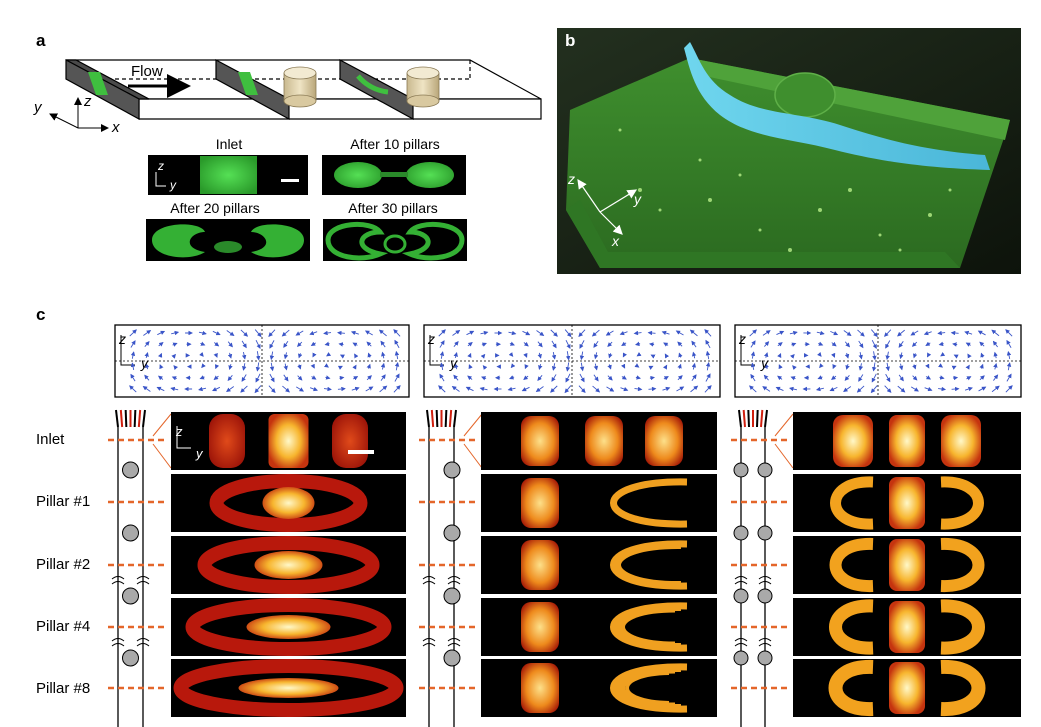  Describe the element at coordinates (160, 166) in the screenshot. I see `inset-axis-z: z` at that location.